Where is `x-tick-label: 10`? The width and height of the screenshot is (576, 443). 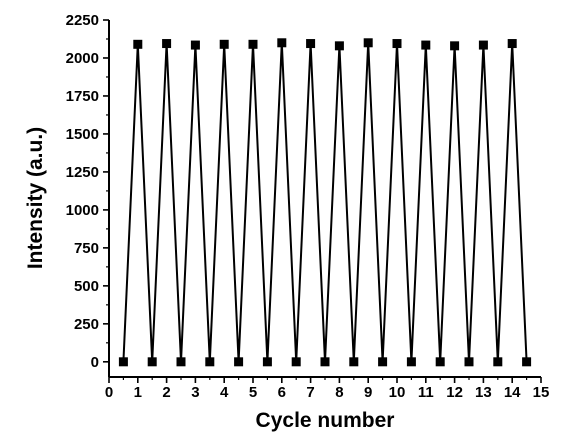 x-tick-label: 10 is located at coordinates (397, 392).